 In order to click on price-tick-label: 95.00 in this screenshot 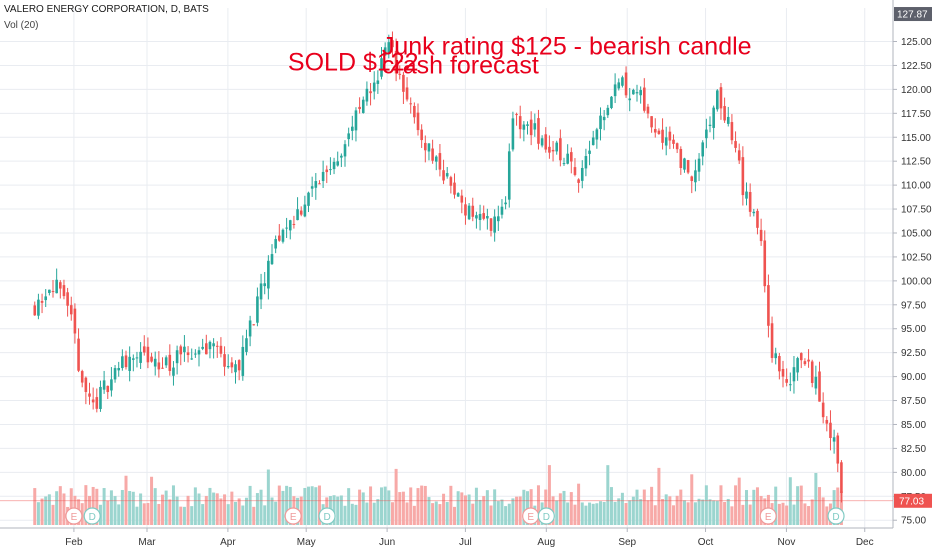, I will do `click(913, 329)`.